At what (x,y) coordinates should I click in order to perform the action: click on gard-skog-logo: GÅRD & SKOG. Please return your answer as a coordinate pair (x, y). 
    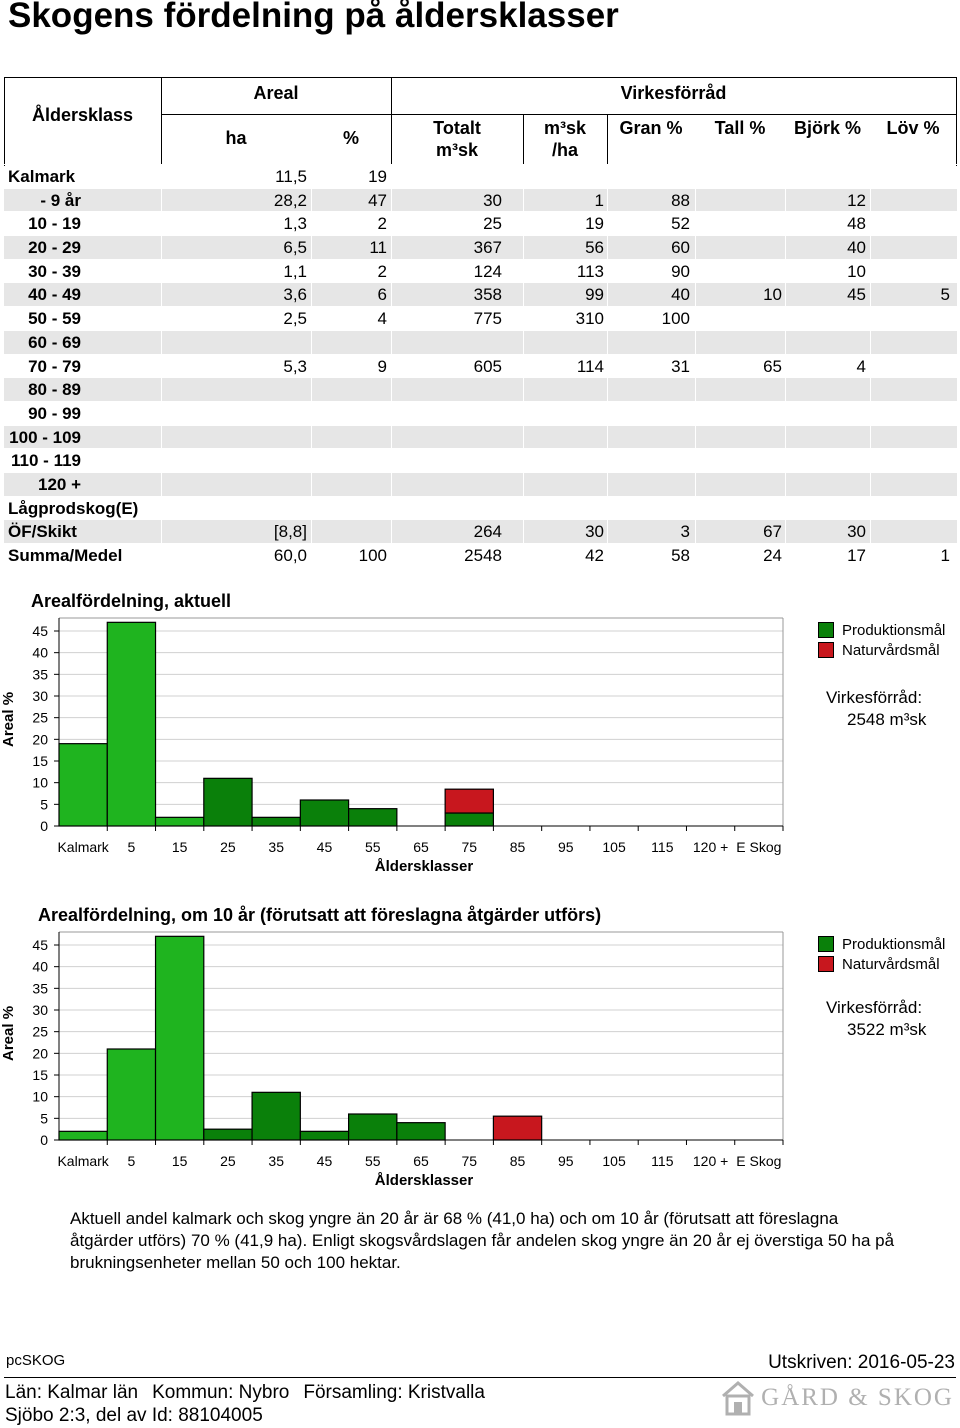
    Looking at the image, I should click on (837, 1398).